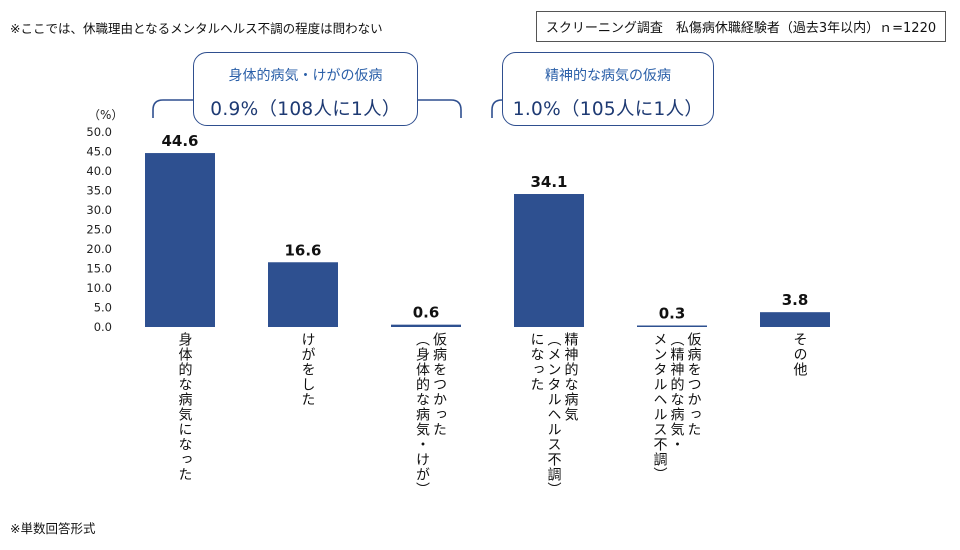 This screenshot has width=960, height=550. What do you see at coordinates (105, 115) in the screenshot?
I see `y-axis-unit: （%）` at bounding box center [105, 115].